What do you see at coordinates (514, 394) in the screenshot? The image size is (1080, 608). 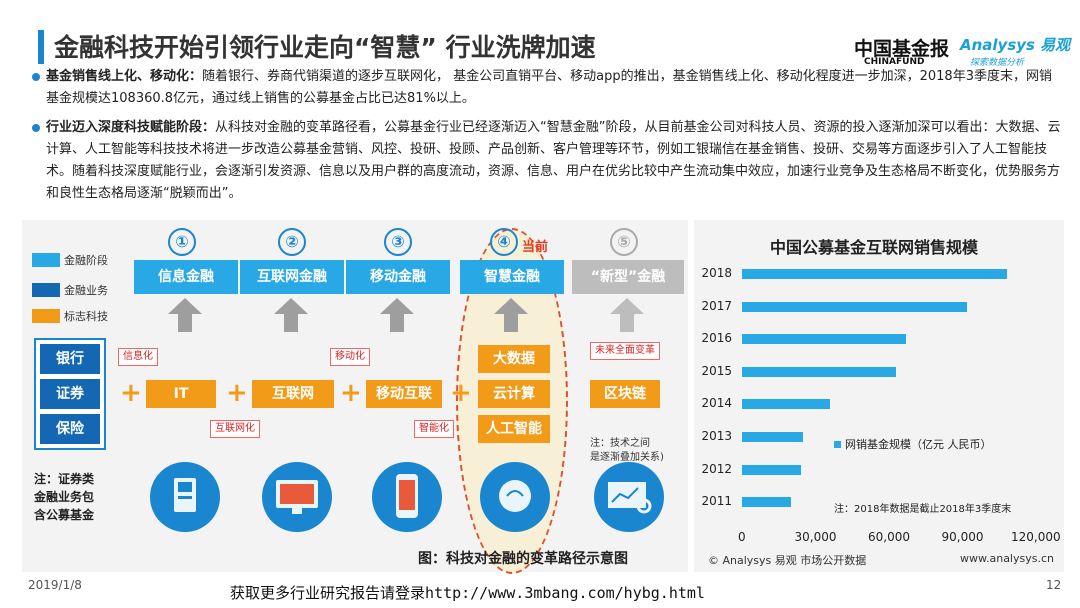 I see `tech-cloud: 云计算` at bounding box center [514, 394].